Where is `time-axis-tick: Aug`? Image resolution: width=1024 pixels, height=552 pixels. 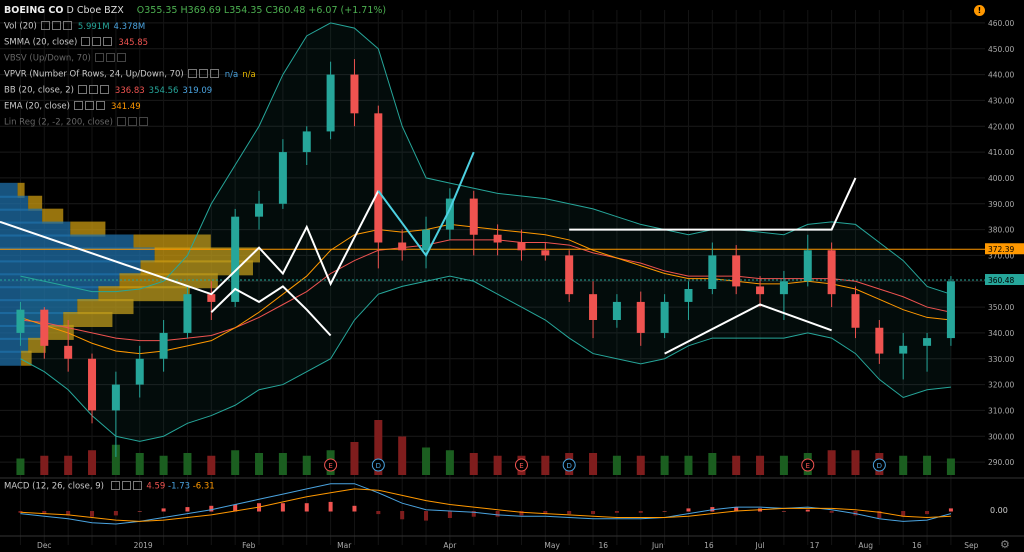
time-axis-tick: Aug is located at coordinates (865, 545).